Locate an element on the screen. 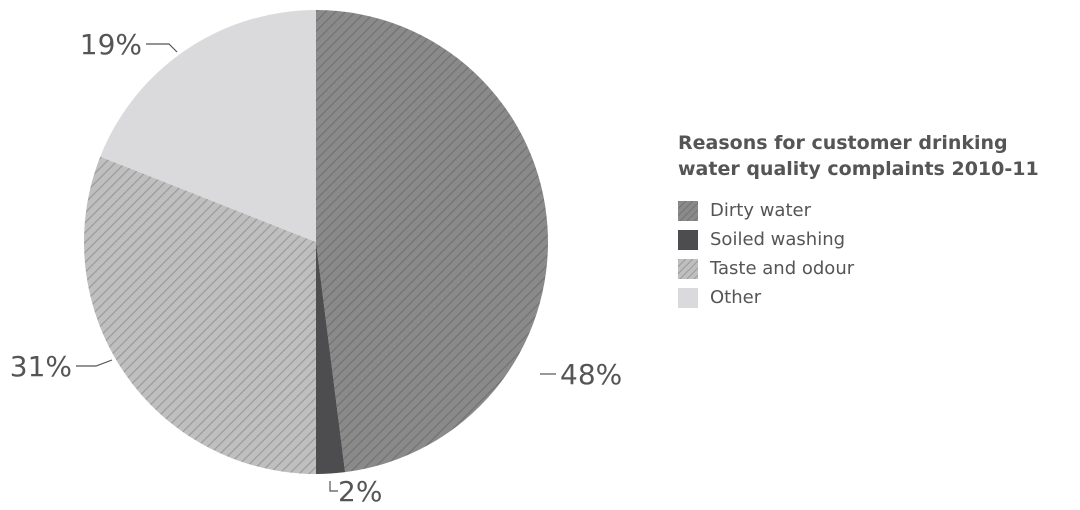 This screenshot has width=1080, height=510. leader-line-soiled-washing is located at coordinates (333, 486).